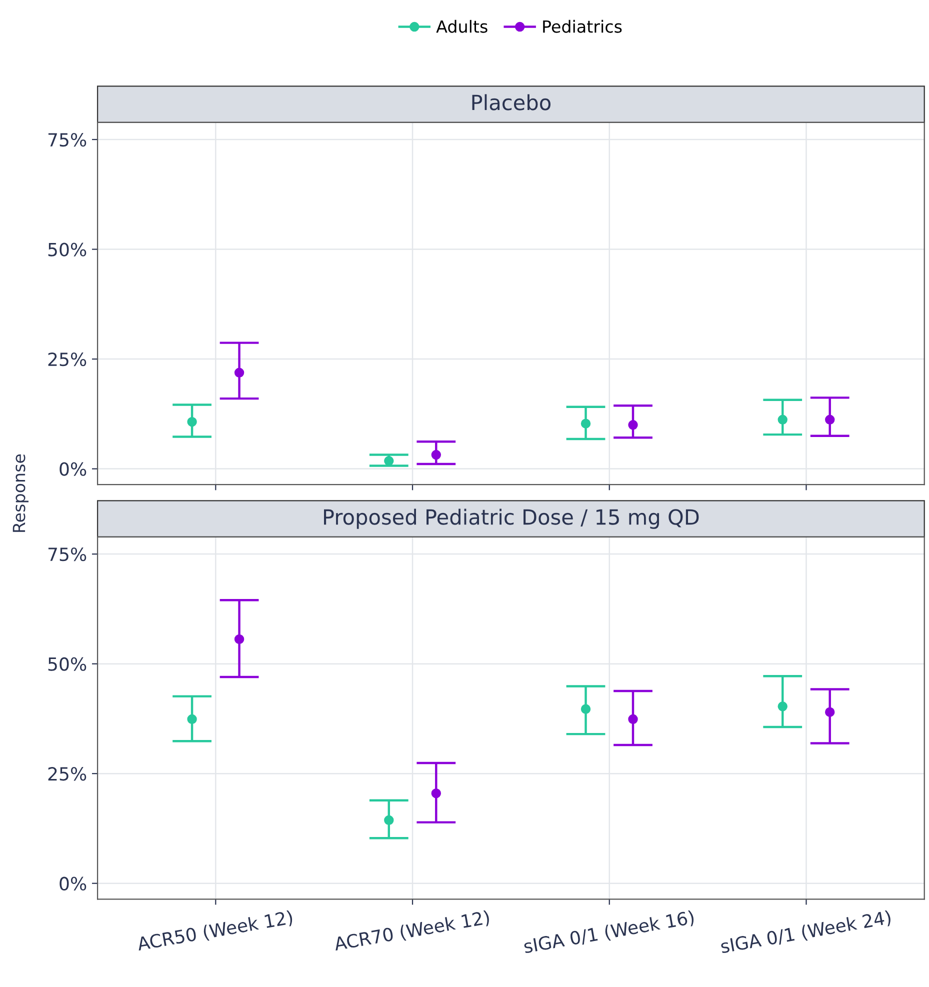 The image size is (929, 987). What do you see at coordinates (806, 933) in the screenshot?
I see `x-tick-label: sIGA 0/1 (Week 24)` at bounding box center [806, 933].